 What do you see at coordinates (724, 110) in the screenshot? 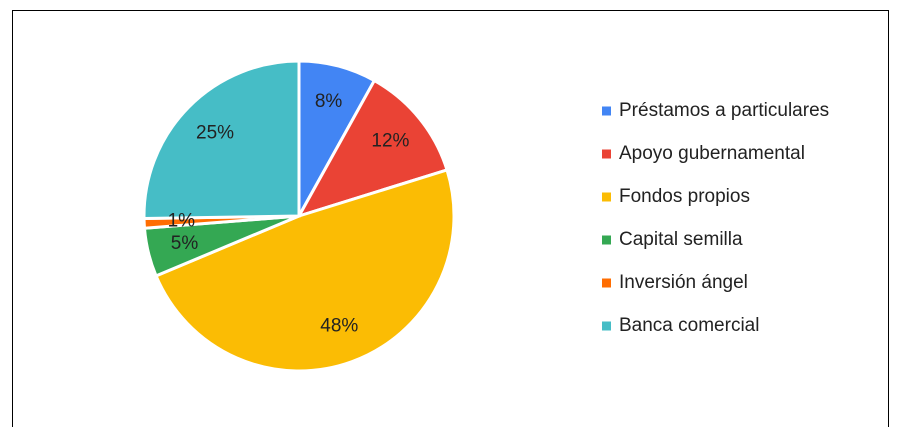
I see `legend-label: Préstamos a particulares` at bounding box center [724, 110].